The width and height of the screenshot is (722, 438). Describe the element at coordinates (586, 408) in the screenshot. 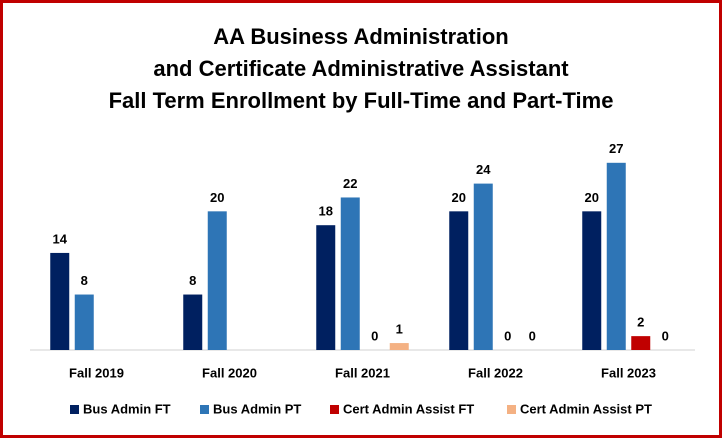

I see `legend-label: Cert Admin Assist PT` at that location.